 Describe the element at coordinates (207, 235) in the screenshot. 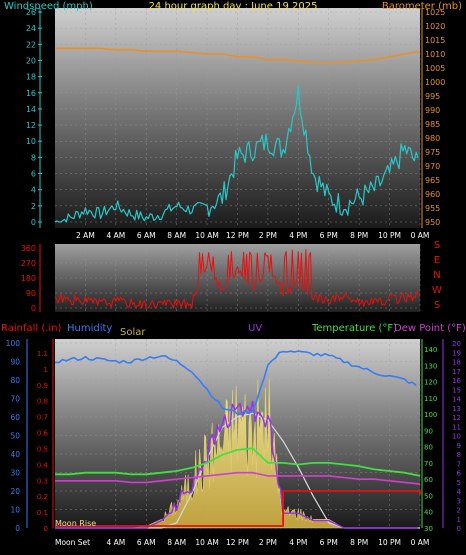

I see `panel1-xtick-label: 10 AM` at that location.